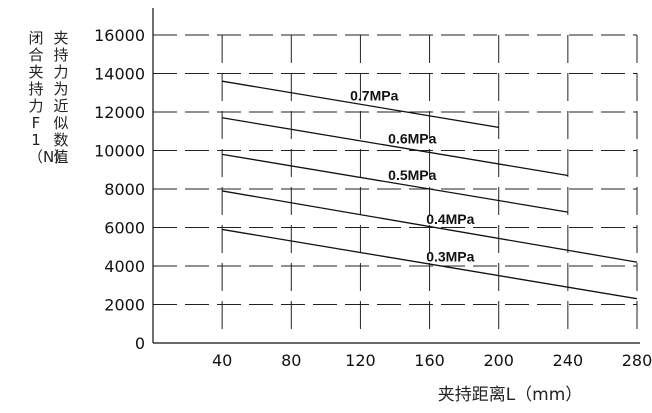 The image size is (652, 413). Describe the element at coordinates (140, 343) in the screenshot. I see `y-tick-label: 0` at that location.